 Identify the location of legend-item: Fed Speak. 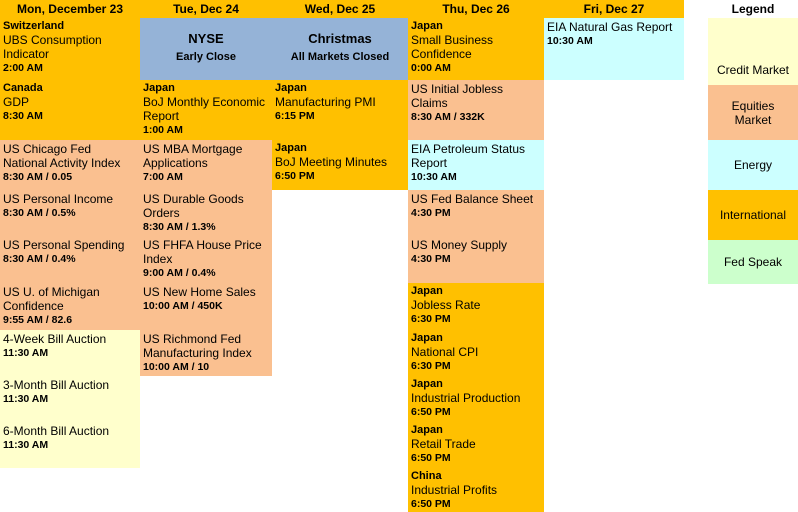
(753, 262).